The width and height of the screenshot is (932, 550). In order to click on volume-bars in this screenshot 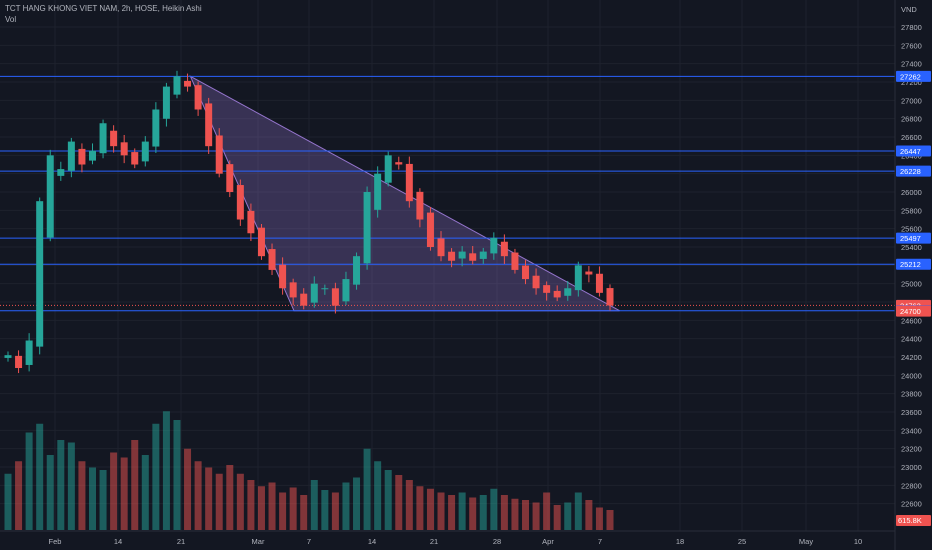, I will do `click(309, 470)`.